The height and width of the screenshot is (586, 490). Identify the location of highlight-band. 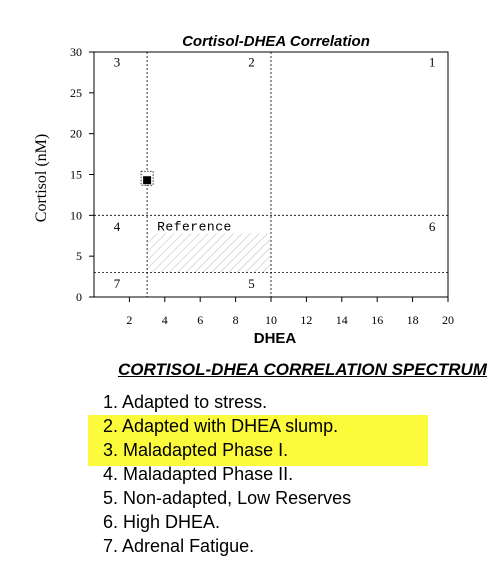
(258, 440).